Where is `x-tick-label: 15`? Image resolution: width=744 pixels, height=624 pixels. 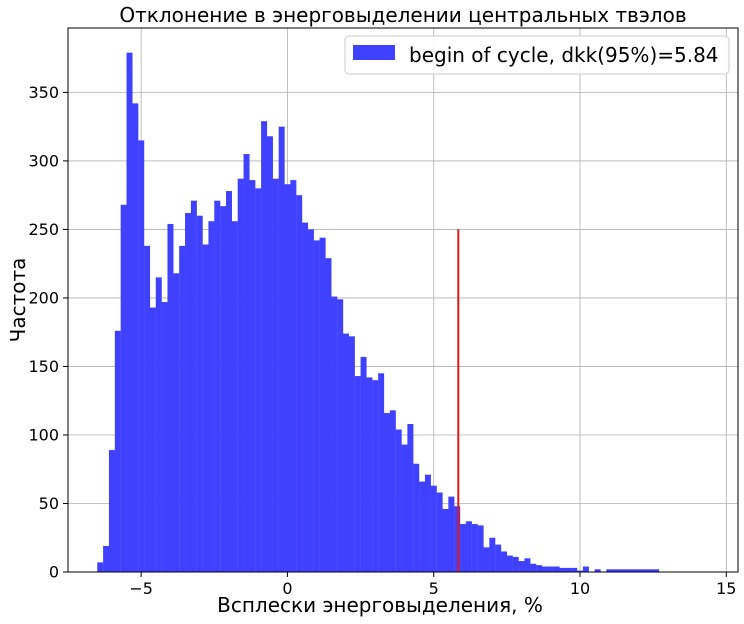
x-tick-label: 15 is located at coordinates (726, 588).